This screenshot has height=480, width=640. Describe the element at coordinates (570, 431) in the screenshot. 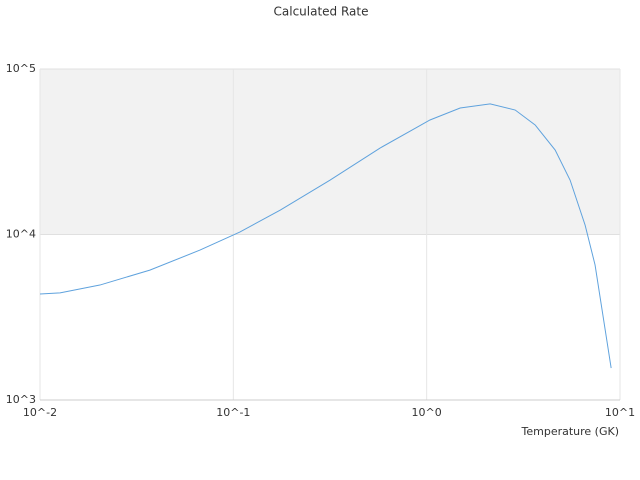

I see `x-axis-label: Temperature (GK)` at that location.